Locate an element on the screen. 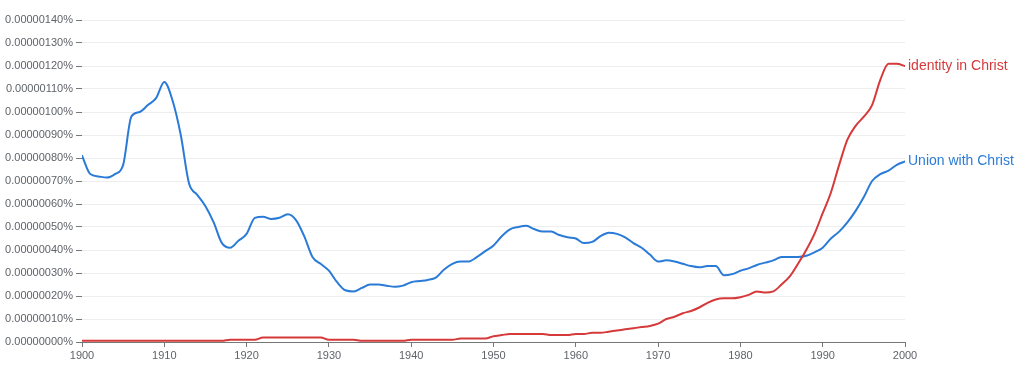 This screenshot has width=1024, height=367. series-label: identity in Christ is located at coordinates (958, 64).